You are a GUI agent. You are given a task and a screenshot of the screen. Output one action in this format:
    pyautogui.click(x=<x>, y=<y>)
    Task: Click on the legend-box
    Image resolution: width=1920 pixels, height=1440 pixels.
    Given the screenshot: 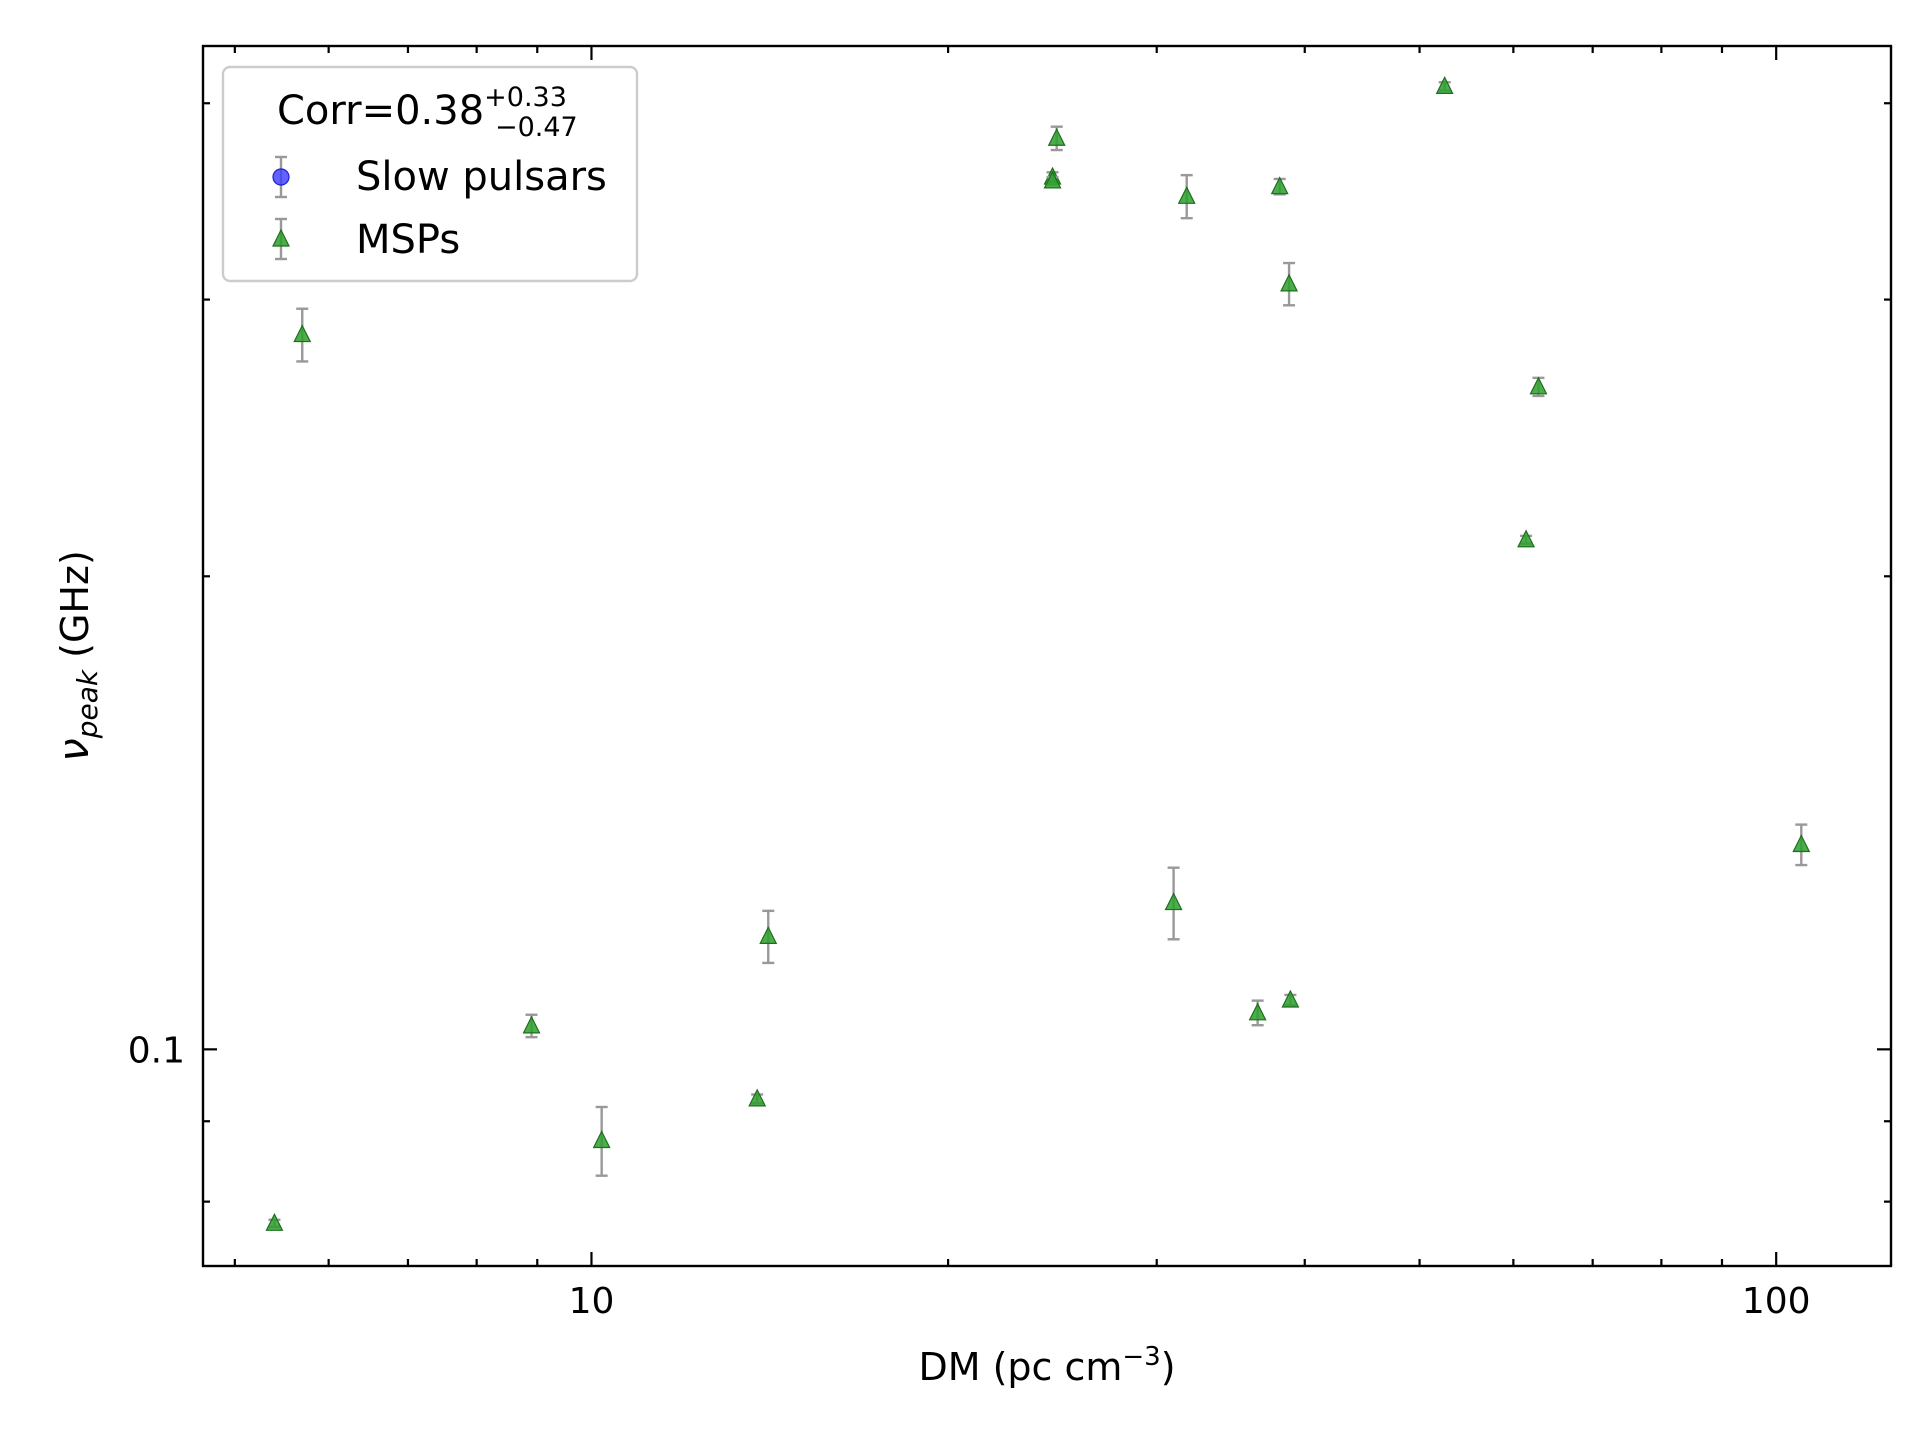 What is the action you would take?
    pyautogui.click(x=430, y=174)
    